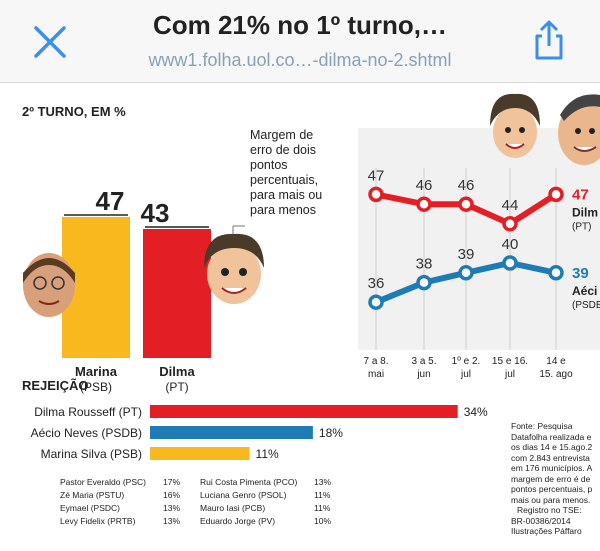 Image resolution: width=600 pixels, height=551 pixels. I want to click on aecio-caricature-icon, so click(579, 129).